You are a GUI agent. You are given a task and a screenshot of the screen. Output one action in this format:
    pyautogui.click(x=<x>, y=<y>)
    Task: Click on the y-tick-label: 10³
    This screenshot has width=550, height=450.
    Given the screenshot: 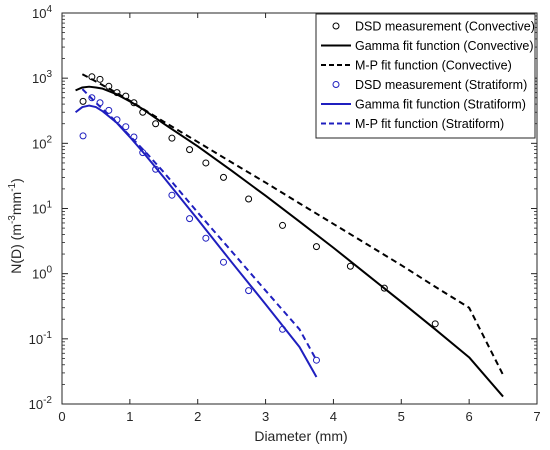 What is the action you would take?
    pyautogui.click(x=42, y=77)
    